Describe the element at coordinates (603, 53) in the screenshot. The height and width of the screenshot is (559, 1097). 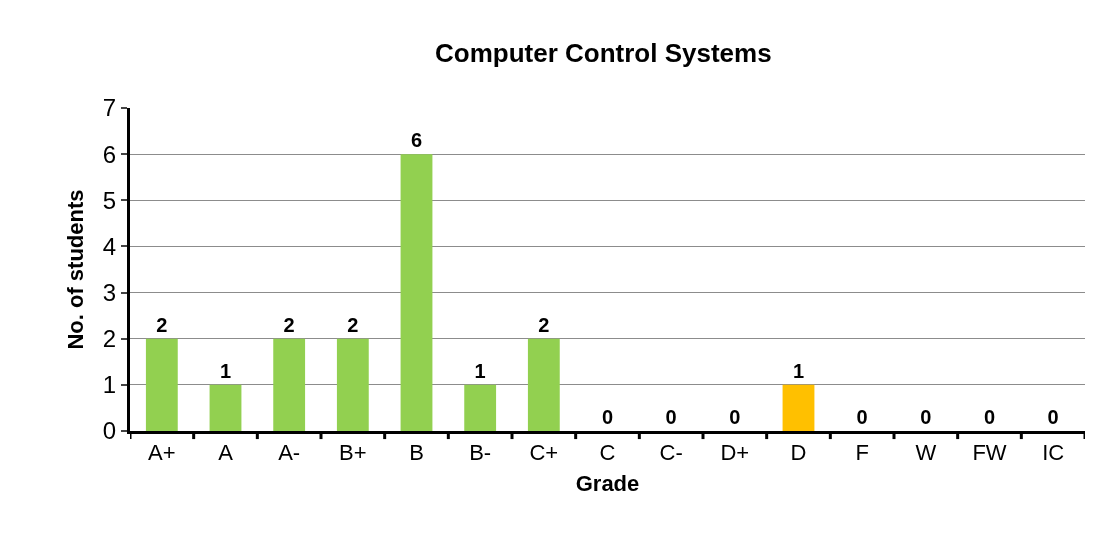
I see `chart-title: Computer Control Systems` at that location.